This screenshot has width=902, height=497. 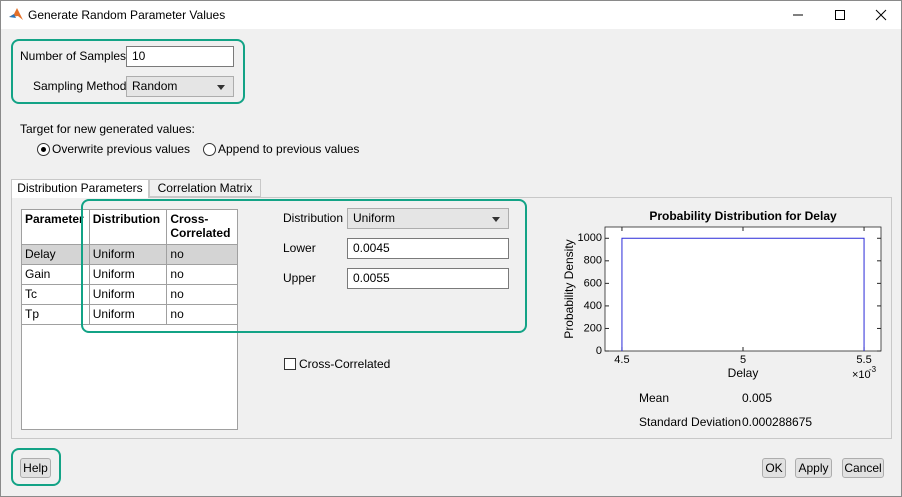 I want to click on x-axis-label: Delay, so click(x=743, y=373).